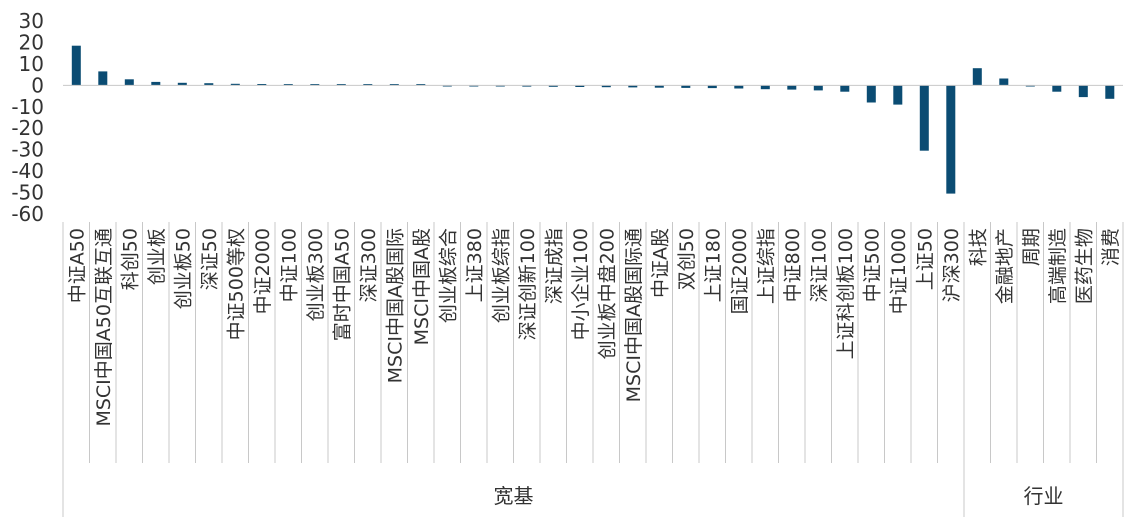  Describe the element at coordinates (1058, 266) in the screenshot. I see `x-tick-label: 高端制造` at that location.